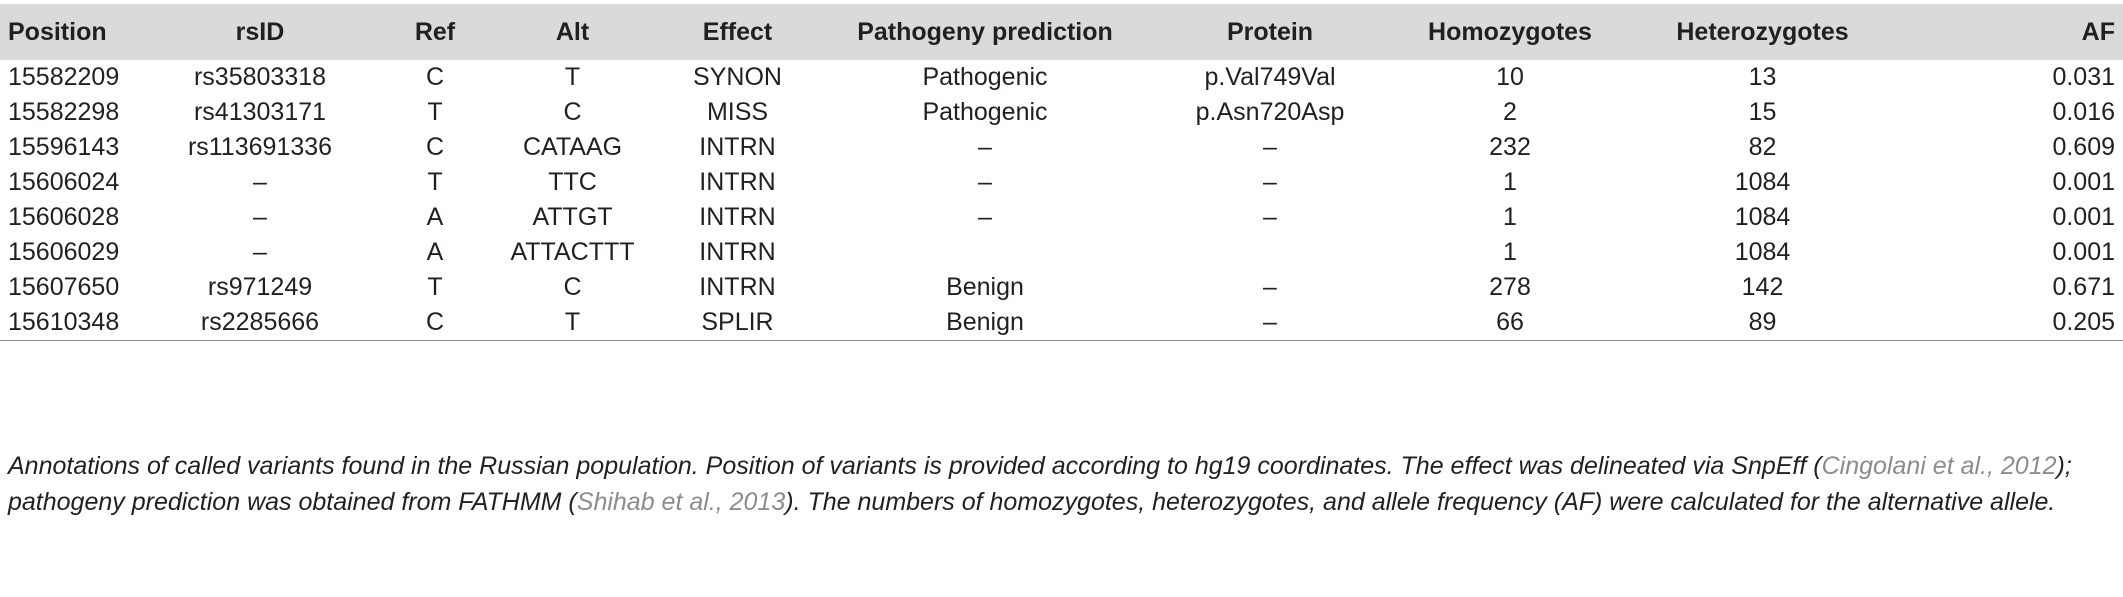 The height and width of the screenshot is (597, 2123). What do you see at coordinates (2083, 147) in the screenshot?
I see `cell-af: 0.609` at bounding box center [2083, 147].